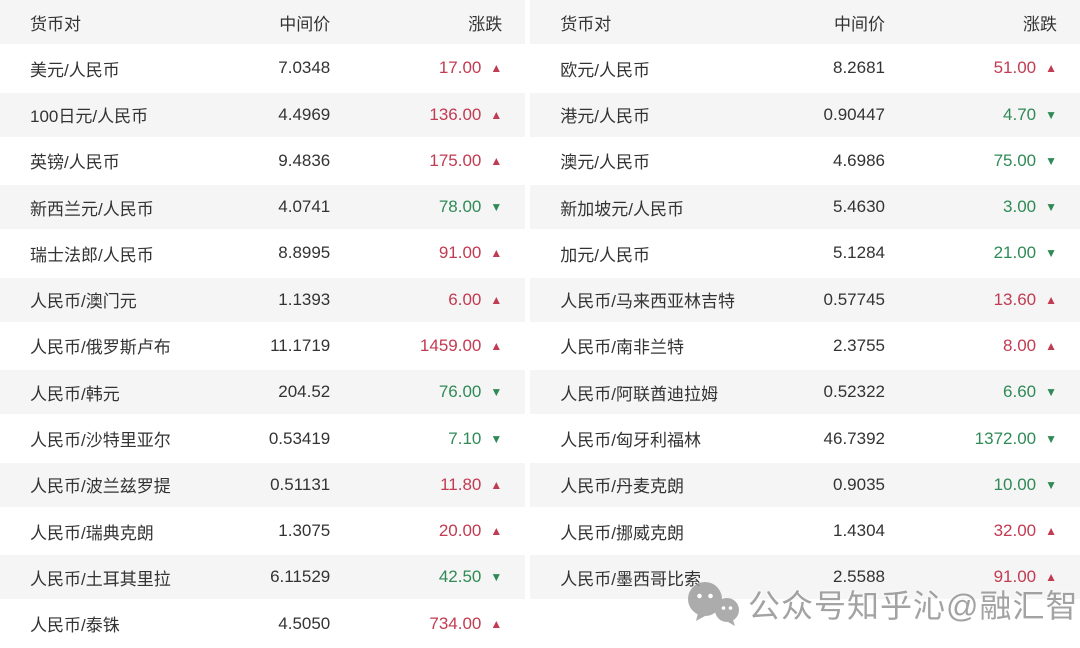 Image resolution: width=1080 pixels, height=648 pixels. What do you see at coordinates (1015, 531) in the screenshot?
I see `change-value: 32.00` at bounding box center [1015, 531].